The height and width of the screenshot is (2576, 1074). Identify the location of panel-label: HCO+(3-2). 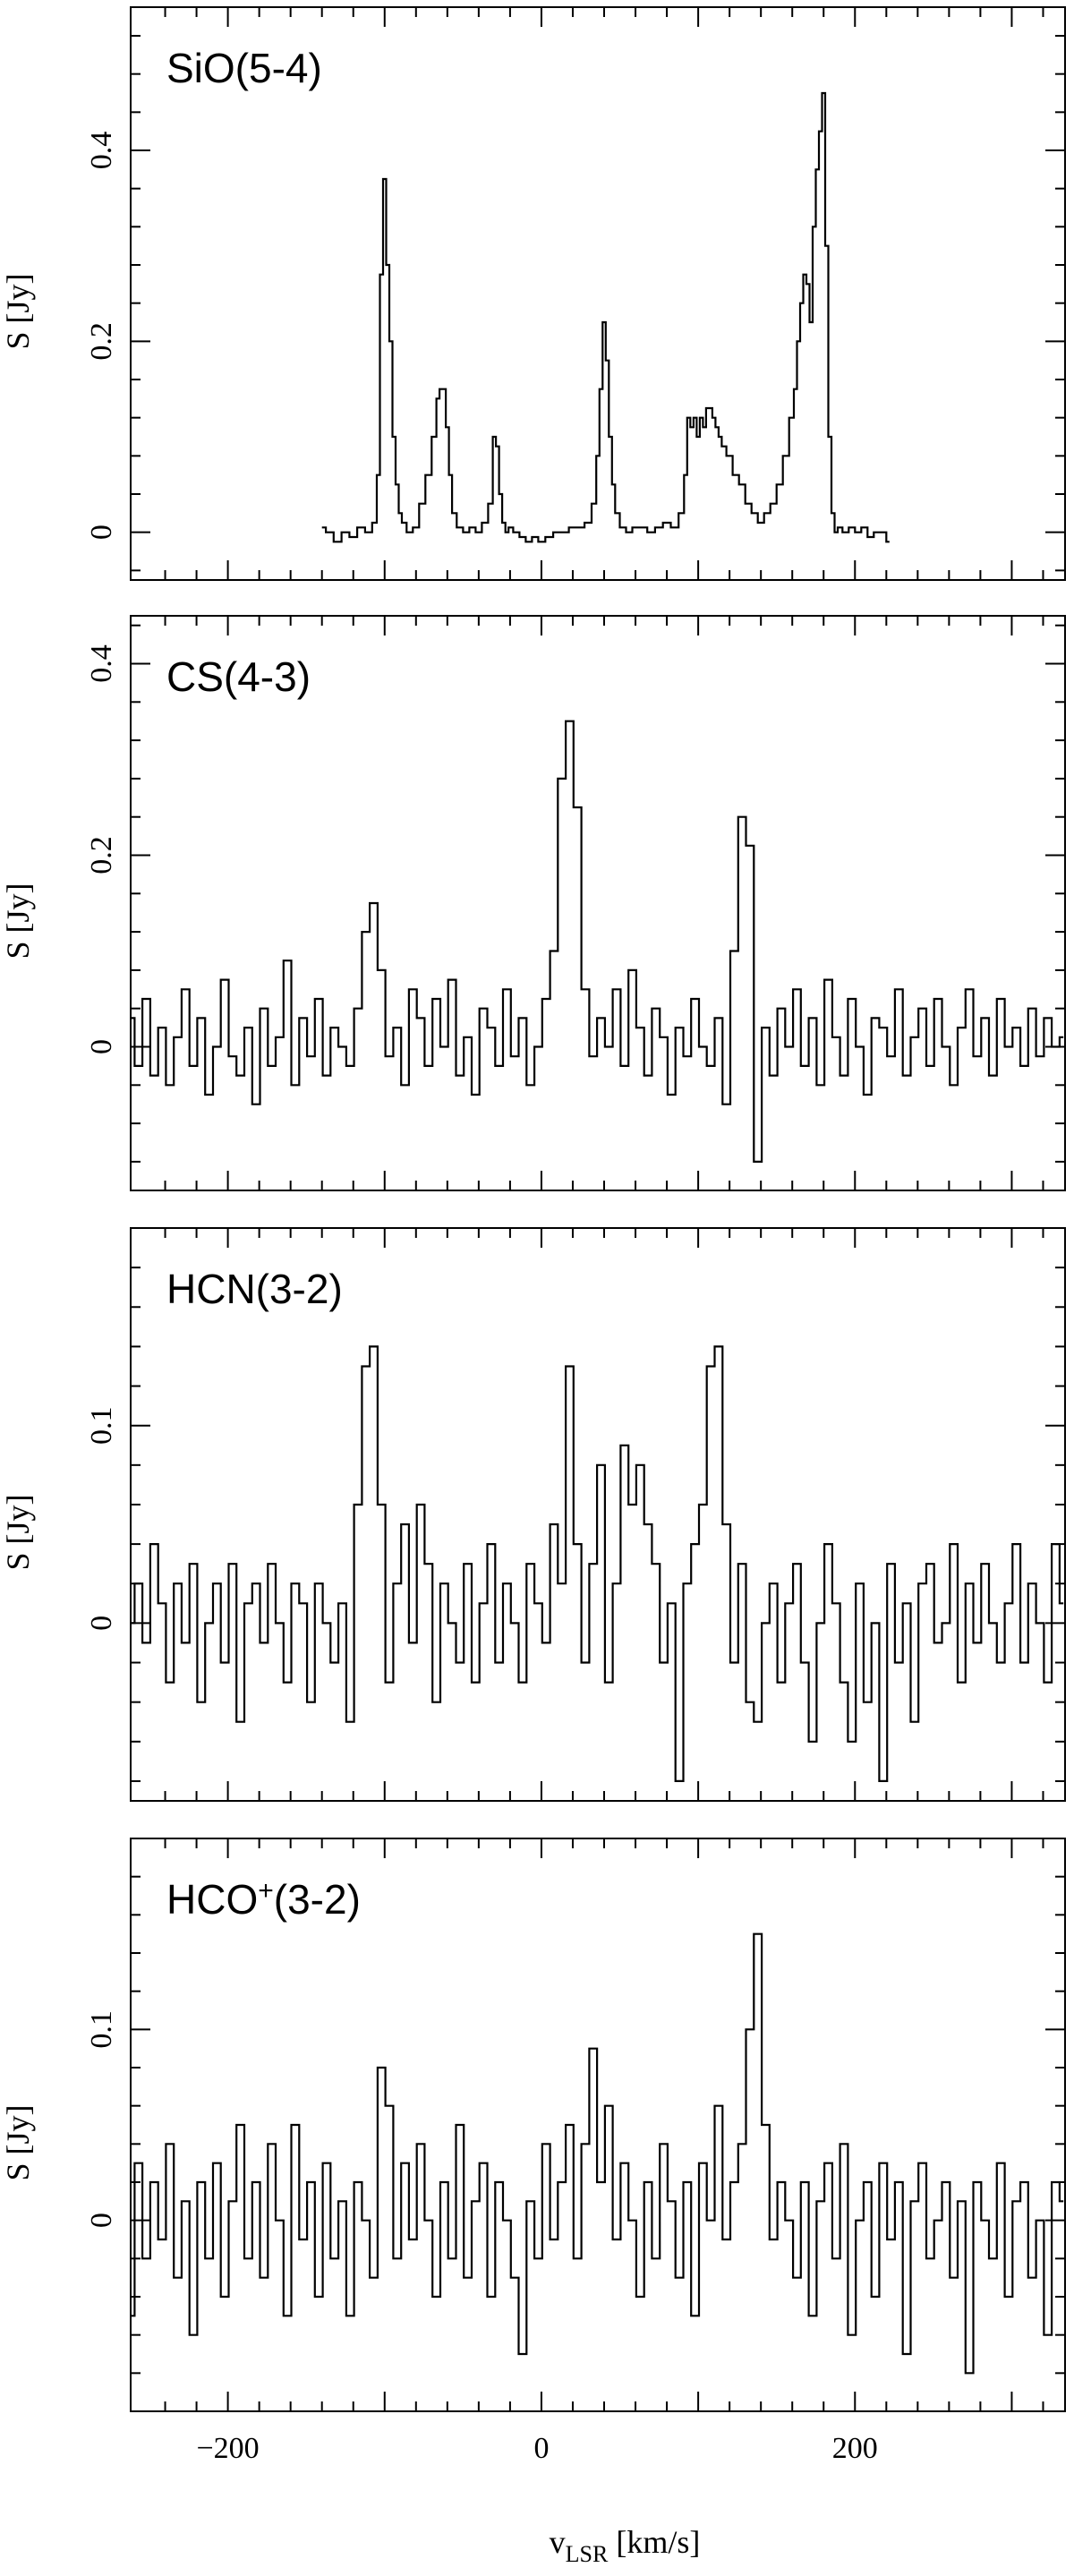
(263, 1899).